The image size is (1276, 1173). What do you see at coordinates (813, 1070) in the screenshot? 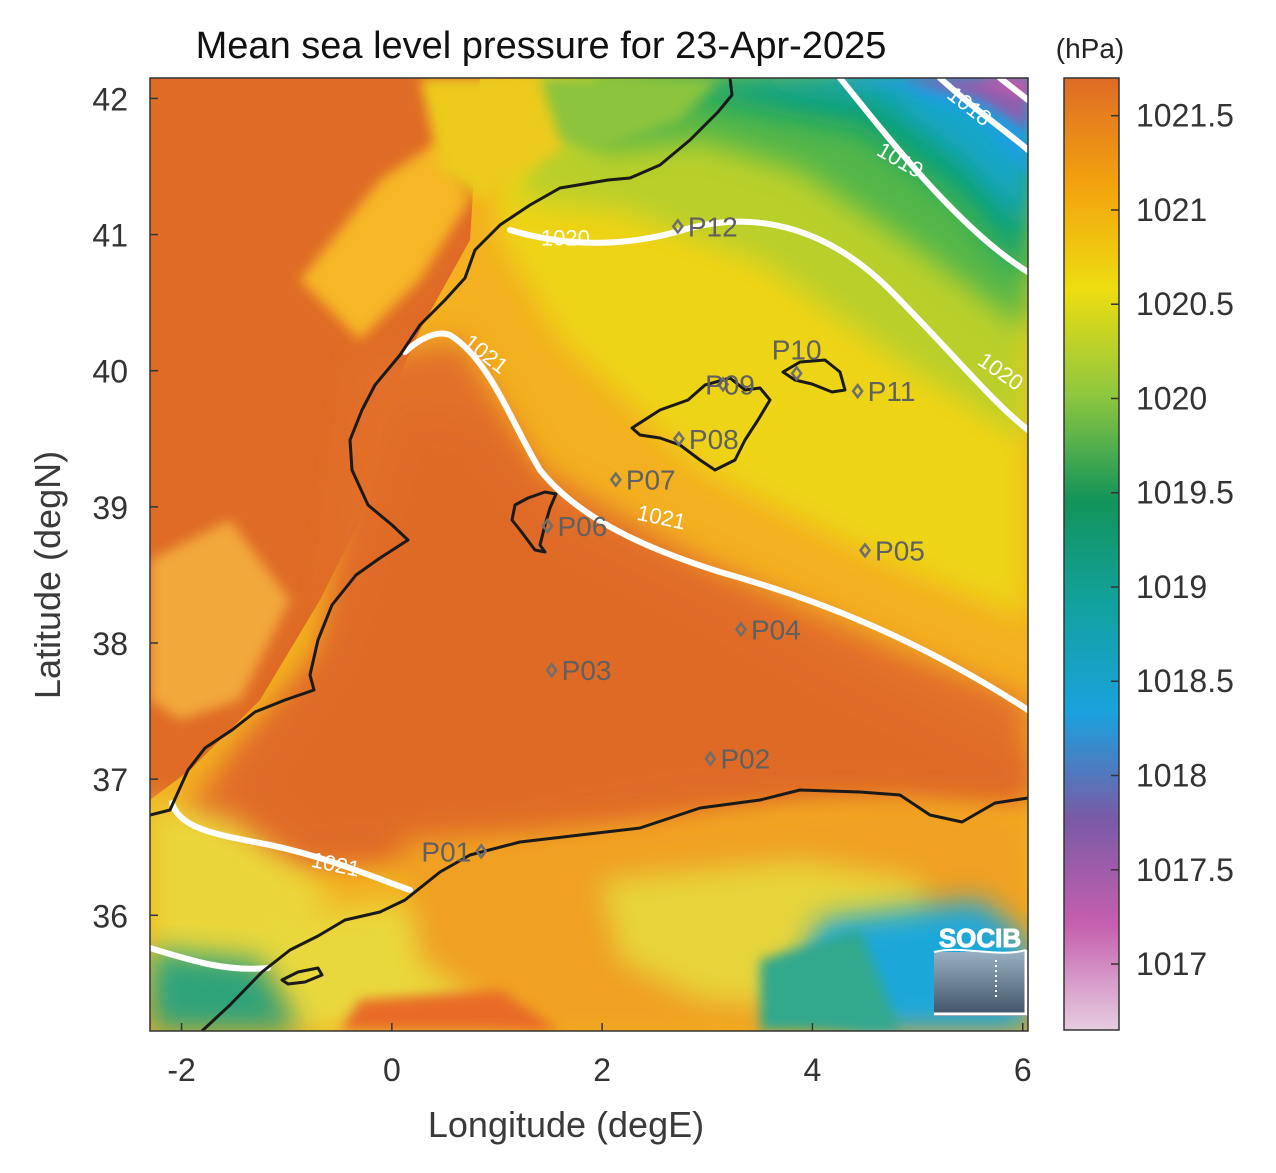
I see `x-tick-label: 4` at bounding box center [813, 1070].